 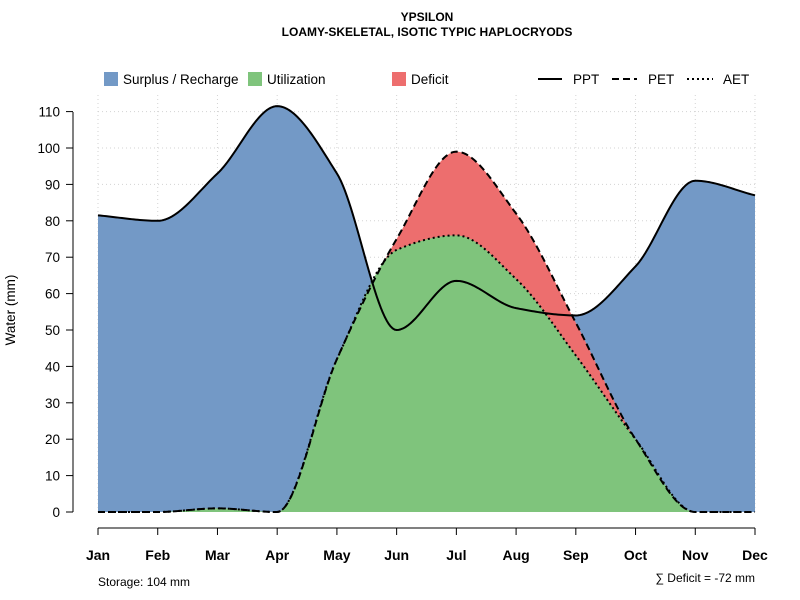 I want to click on legend-swatch-utilization, so click(x=255, y=79).